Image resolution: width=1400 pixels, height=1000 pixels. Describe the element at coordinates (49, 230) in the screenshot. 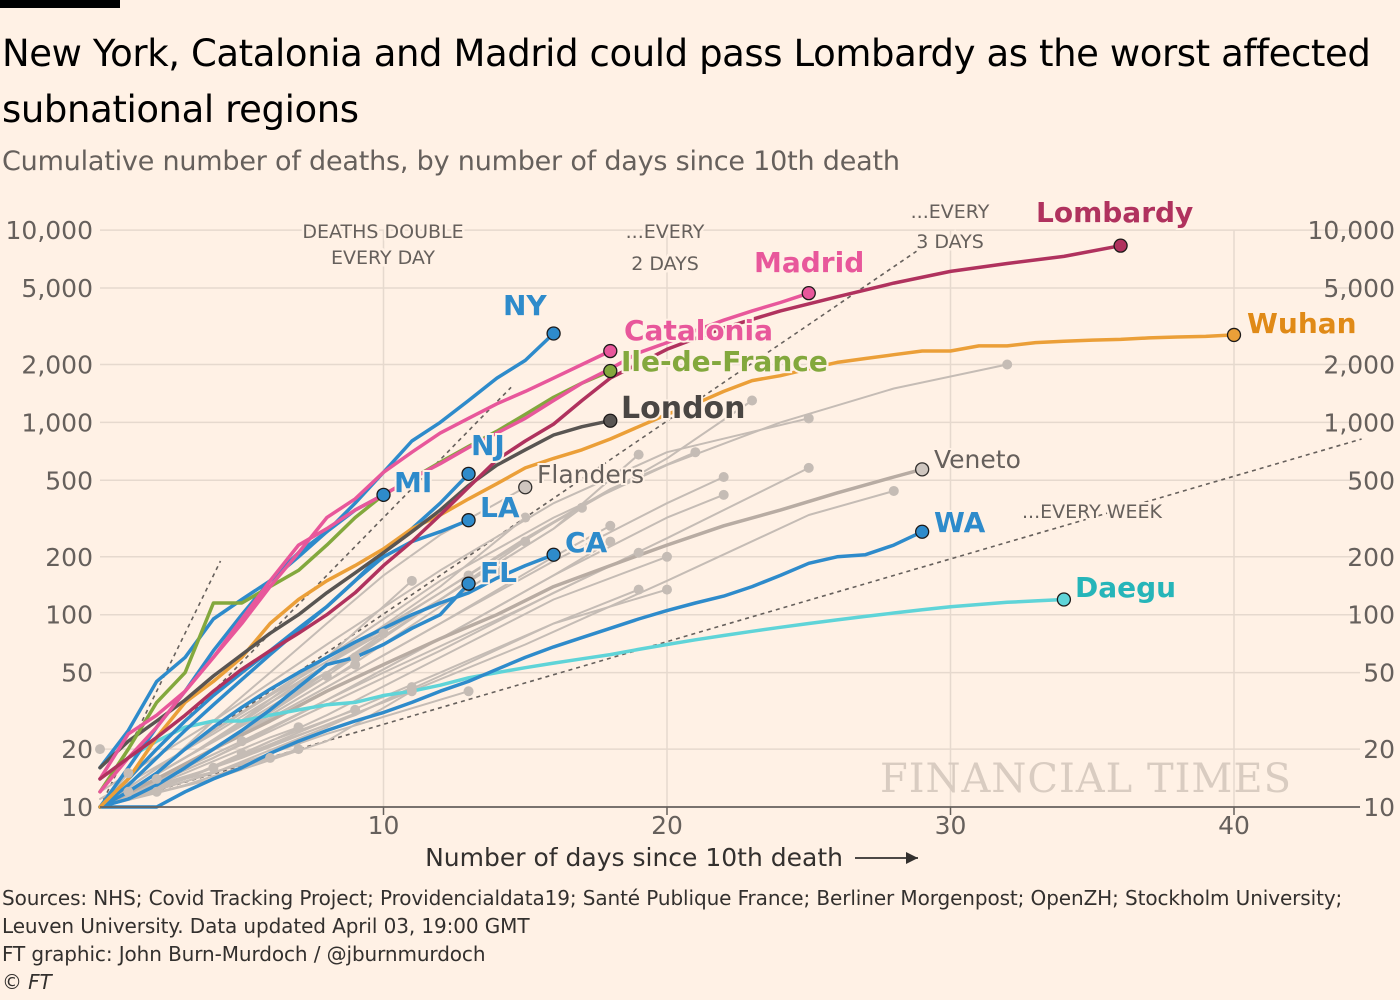

I see `y-tick-label-left: 10,000` at that location.